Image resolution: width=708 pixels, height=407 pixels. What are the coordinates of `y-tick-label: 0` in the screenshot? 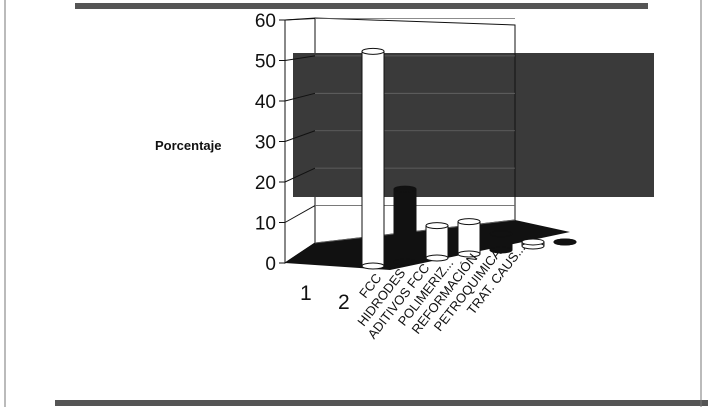 It's located at (270, 264).